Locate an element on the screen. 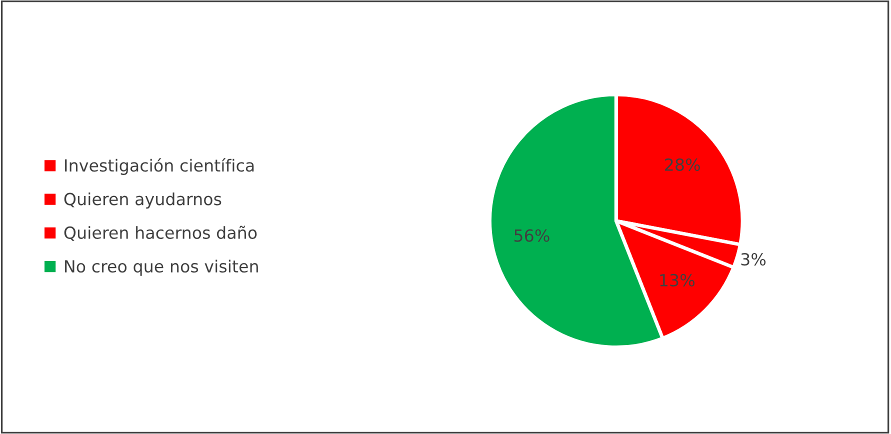 The image size is (891, 434). legend-label: Investigación científica is located at coordinates (159, 166).